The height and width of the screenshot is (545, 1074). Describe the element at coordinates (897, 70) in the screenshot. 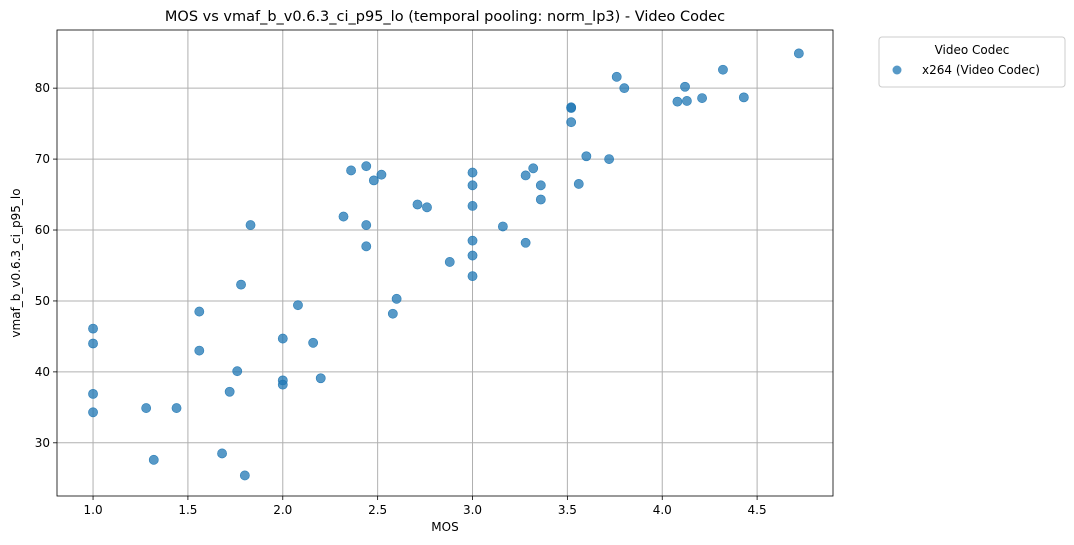

I see `legend-marker` at that location.